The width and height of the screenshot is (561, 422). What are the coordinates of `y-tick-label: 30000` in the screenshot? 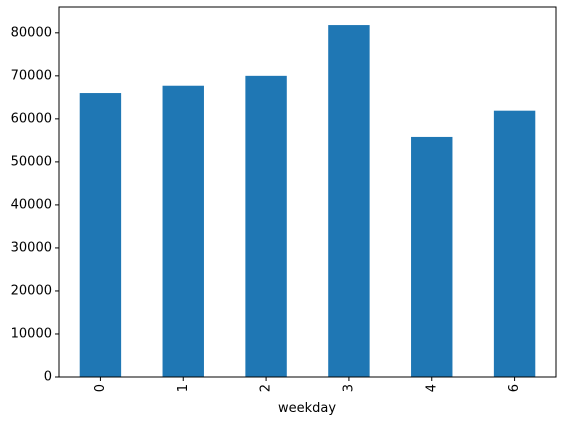 It's located at (31, 247).